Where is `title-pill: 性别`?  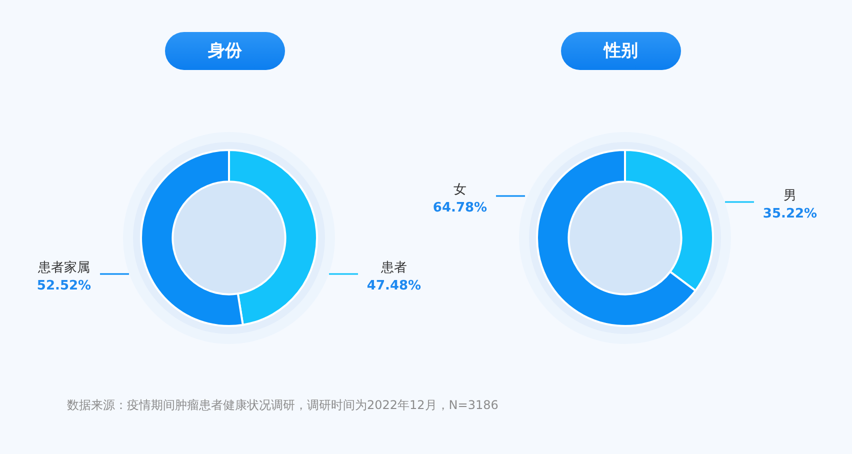
title-pill: 性别 is located at coordinates (621, 51).